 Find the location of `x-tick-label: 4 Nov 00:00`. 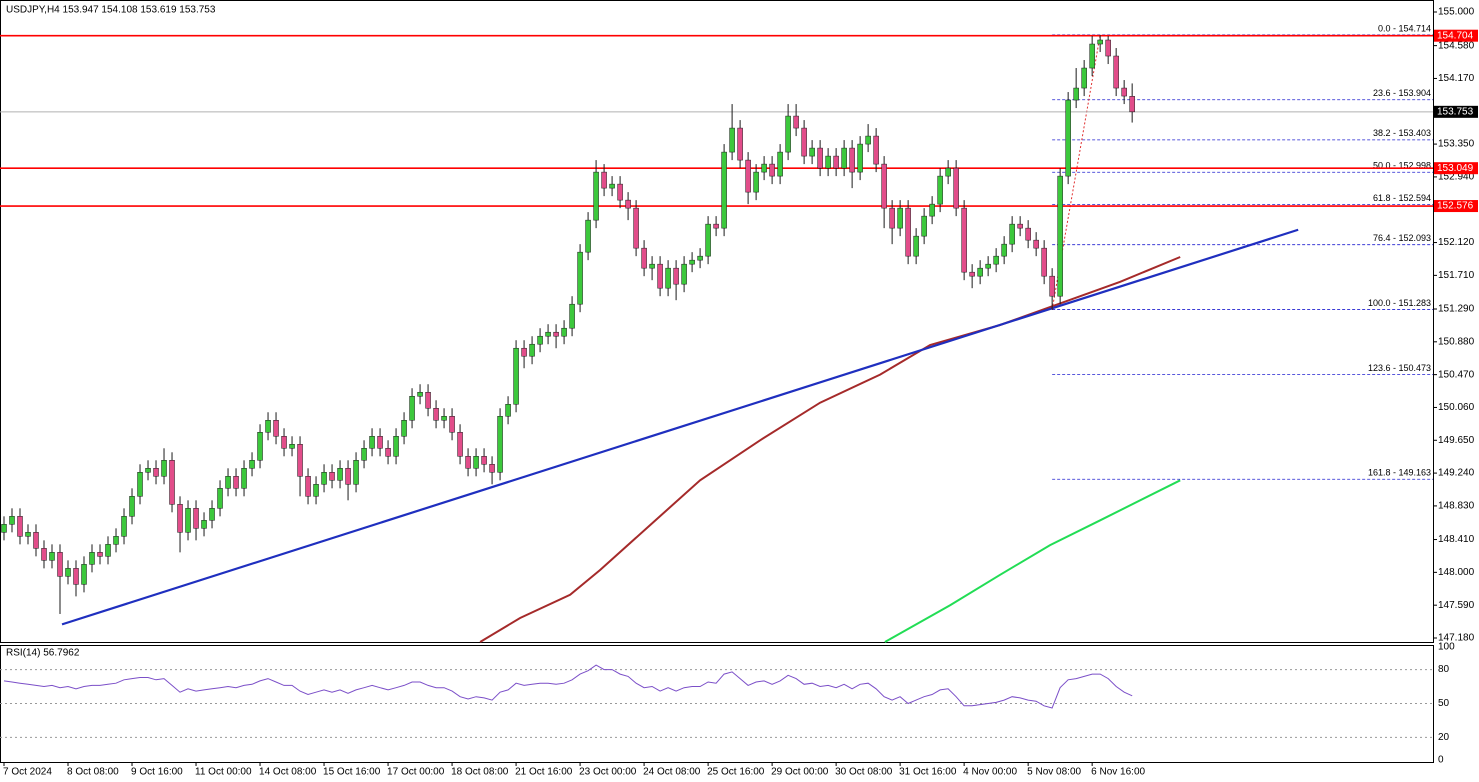

x-tick-label: 4 Nov 00:00 is located at coordinates (990, 772).